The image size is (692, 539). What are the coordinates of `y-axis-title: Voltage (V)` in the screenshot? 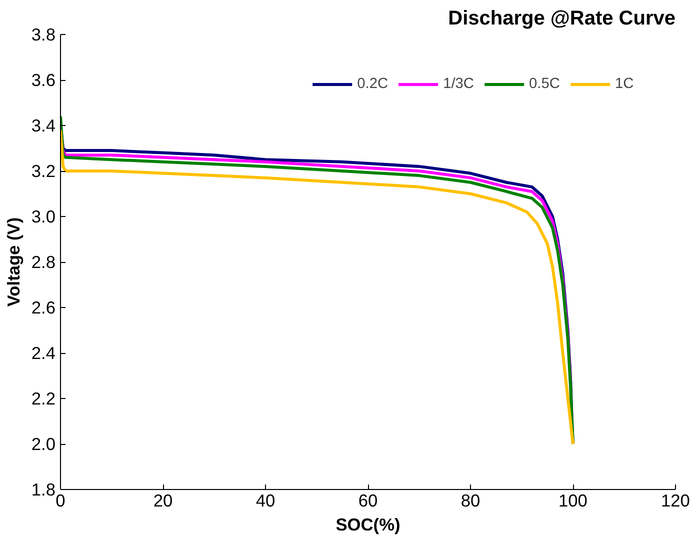 It's located at (13, 262).